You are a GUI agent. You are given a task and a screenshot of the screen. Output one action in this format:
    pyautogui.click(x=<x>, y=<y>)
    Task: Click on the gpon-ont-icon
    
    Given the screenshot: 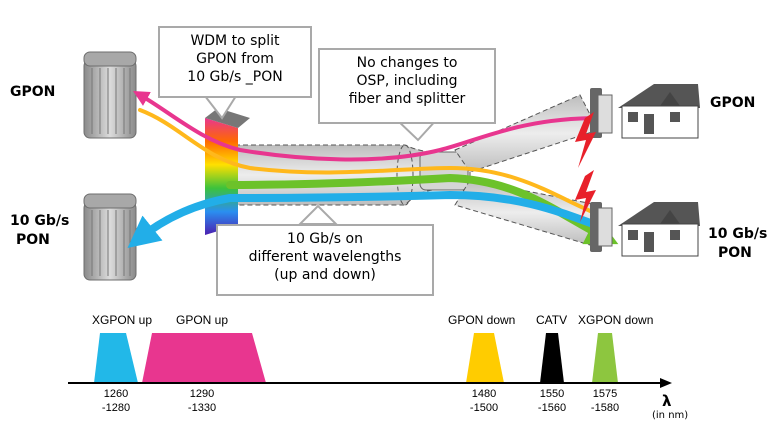 What is the action you would take?
    pyautogui.click(x=601, y=113)
    